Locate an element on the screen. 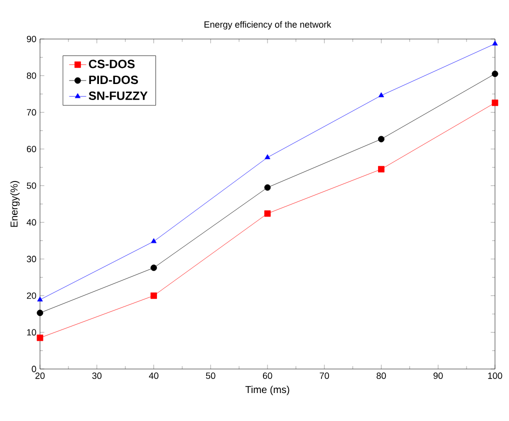 The image size is (509, 421). x-tick-label: 90 is located at coordinates (438, 375).